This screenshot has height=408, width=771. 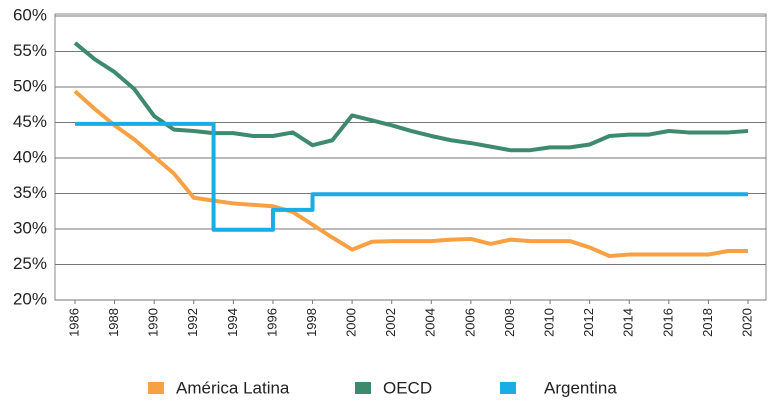 I want to click on x-tick-label: 2018, so click(x=707, y=322).